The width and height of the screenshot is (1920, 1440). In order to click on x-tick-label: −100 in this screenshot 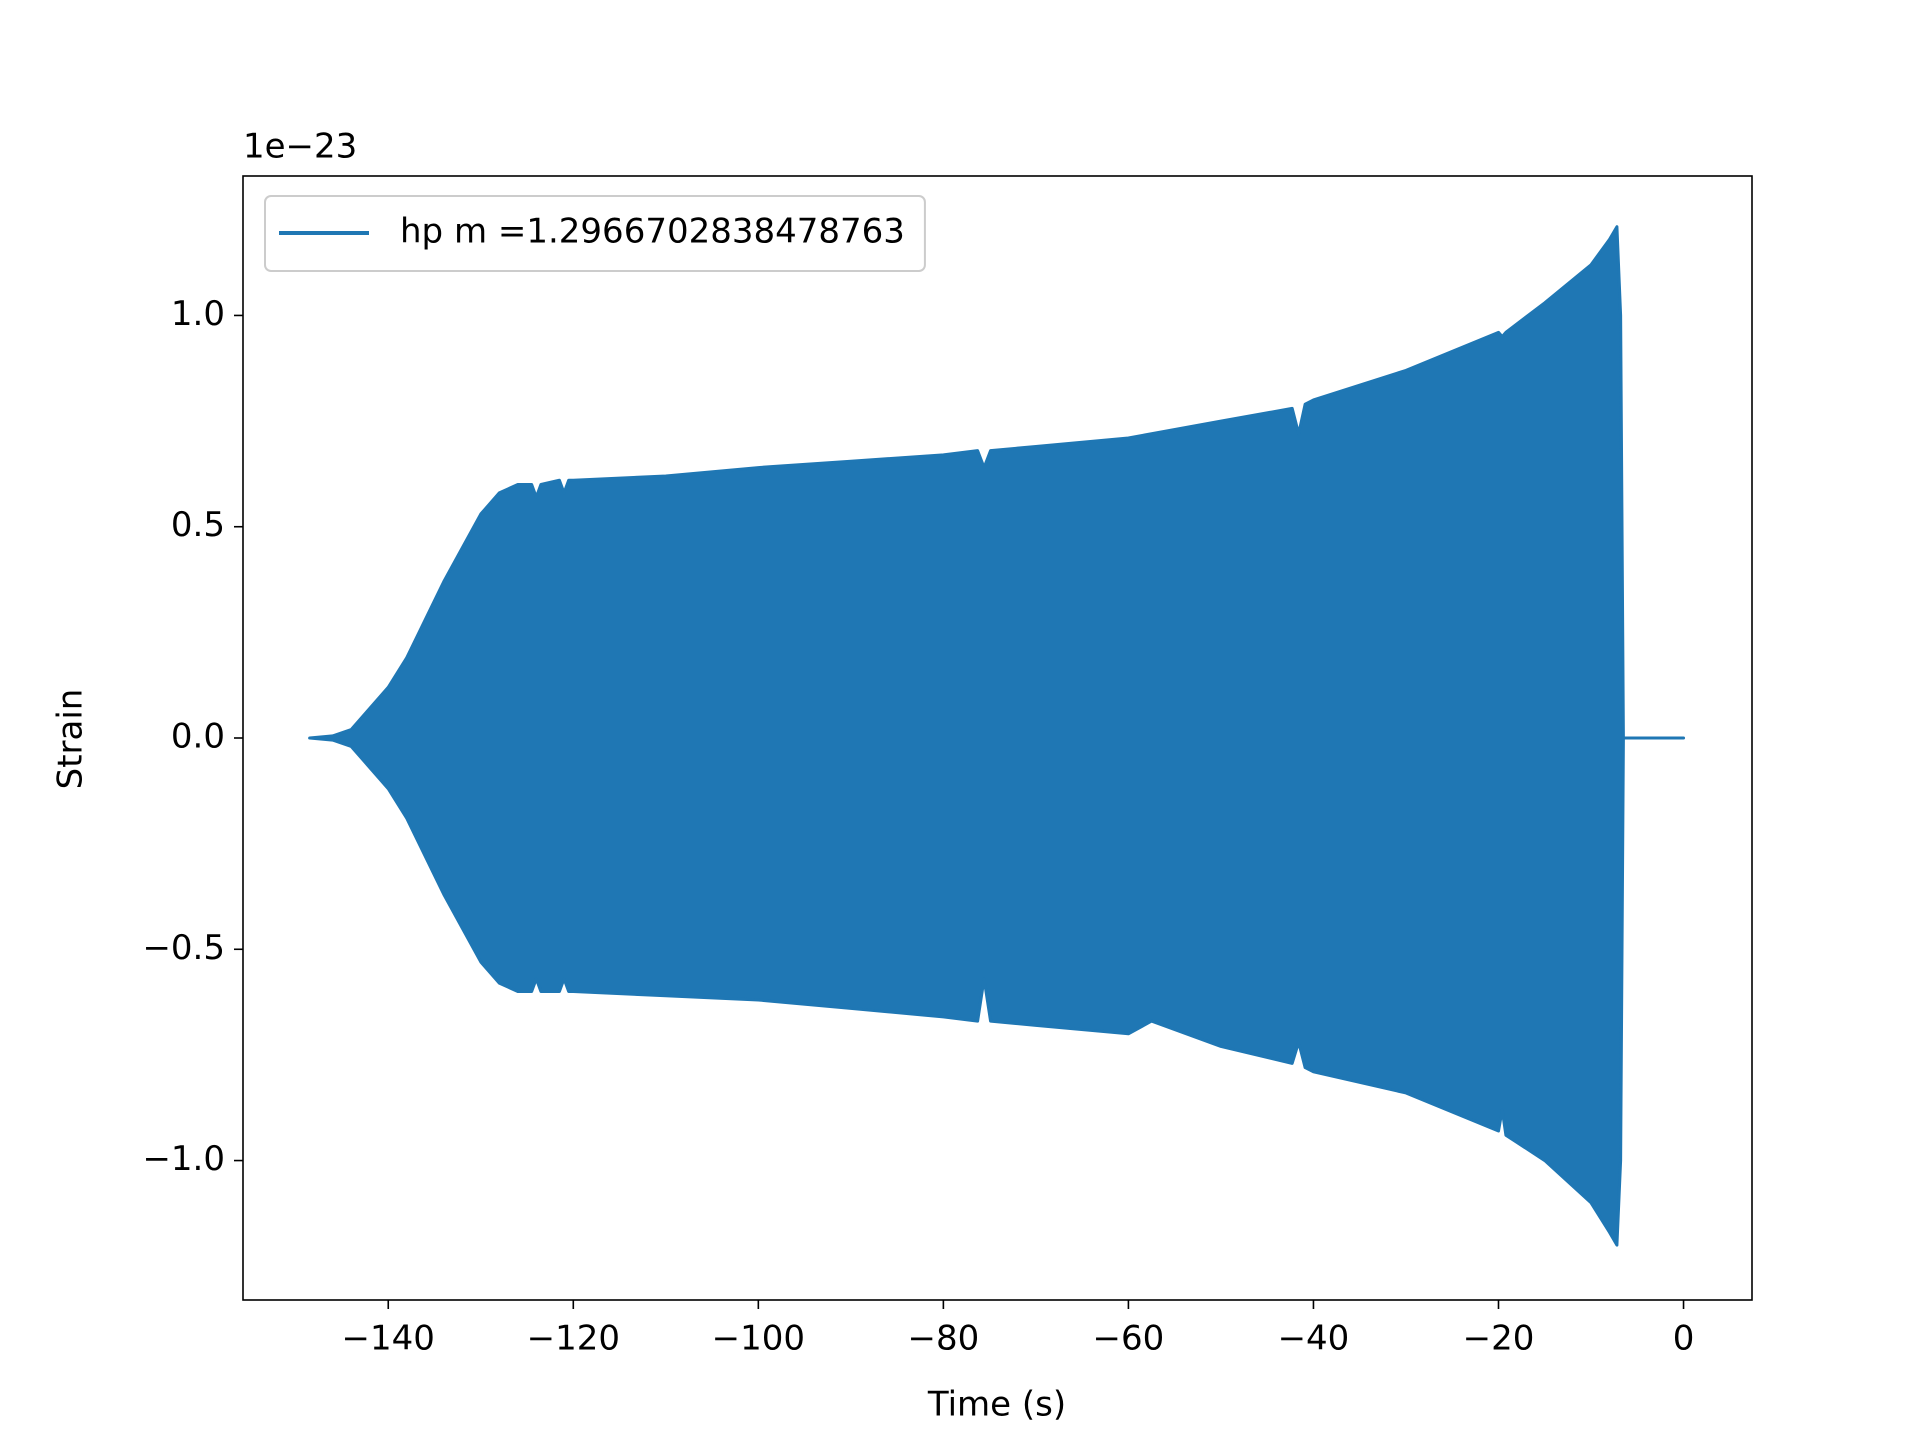, I will do `click(758, 1339)`.